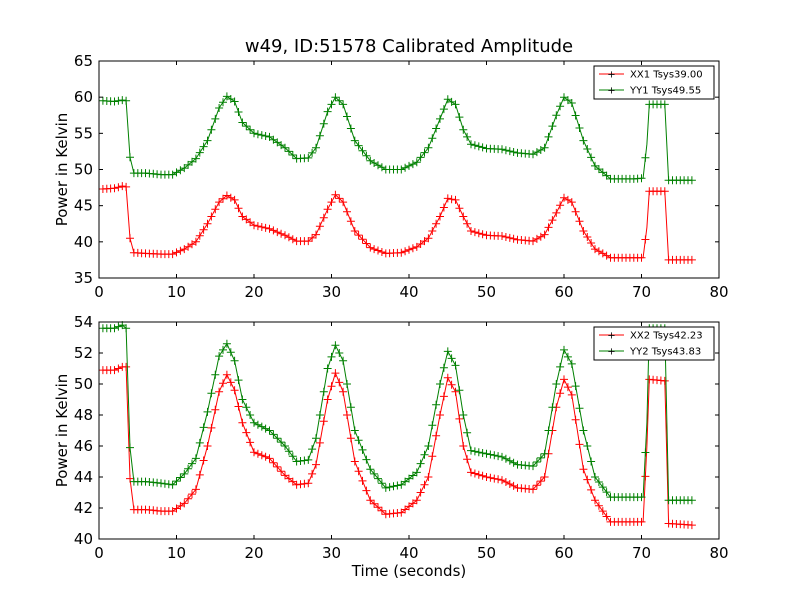 The width and height of the screenshot is (800, 600). Describe the element at coordinates (62, 170) in the screenshot. I see `top-y-axis-label: Power in Kelvin` at that location.